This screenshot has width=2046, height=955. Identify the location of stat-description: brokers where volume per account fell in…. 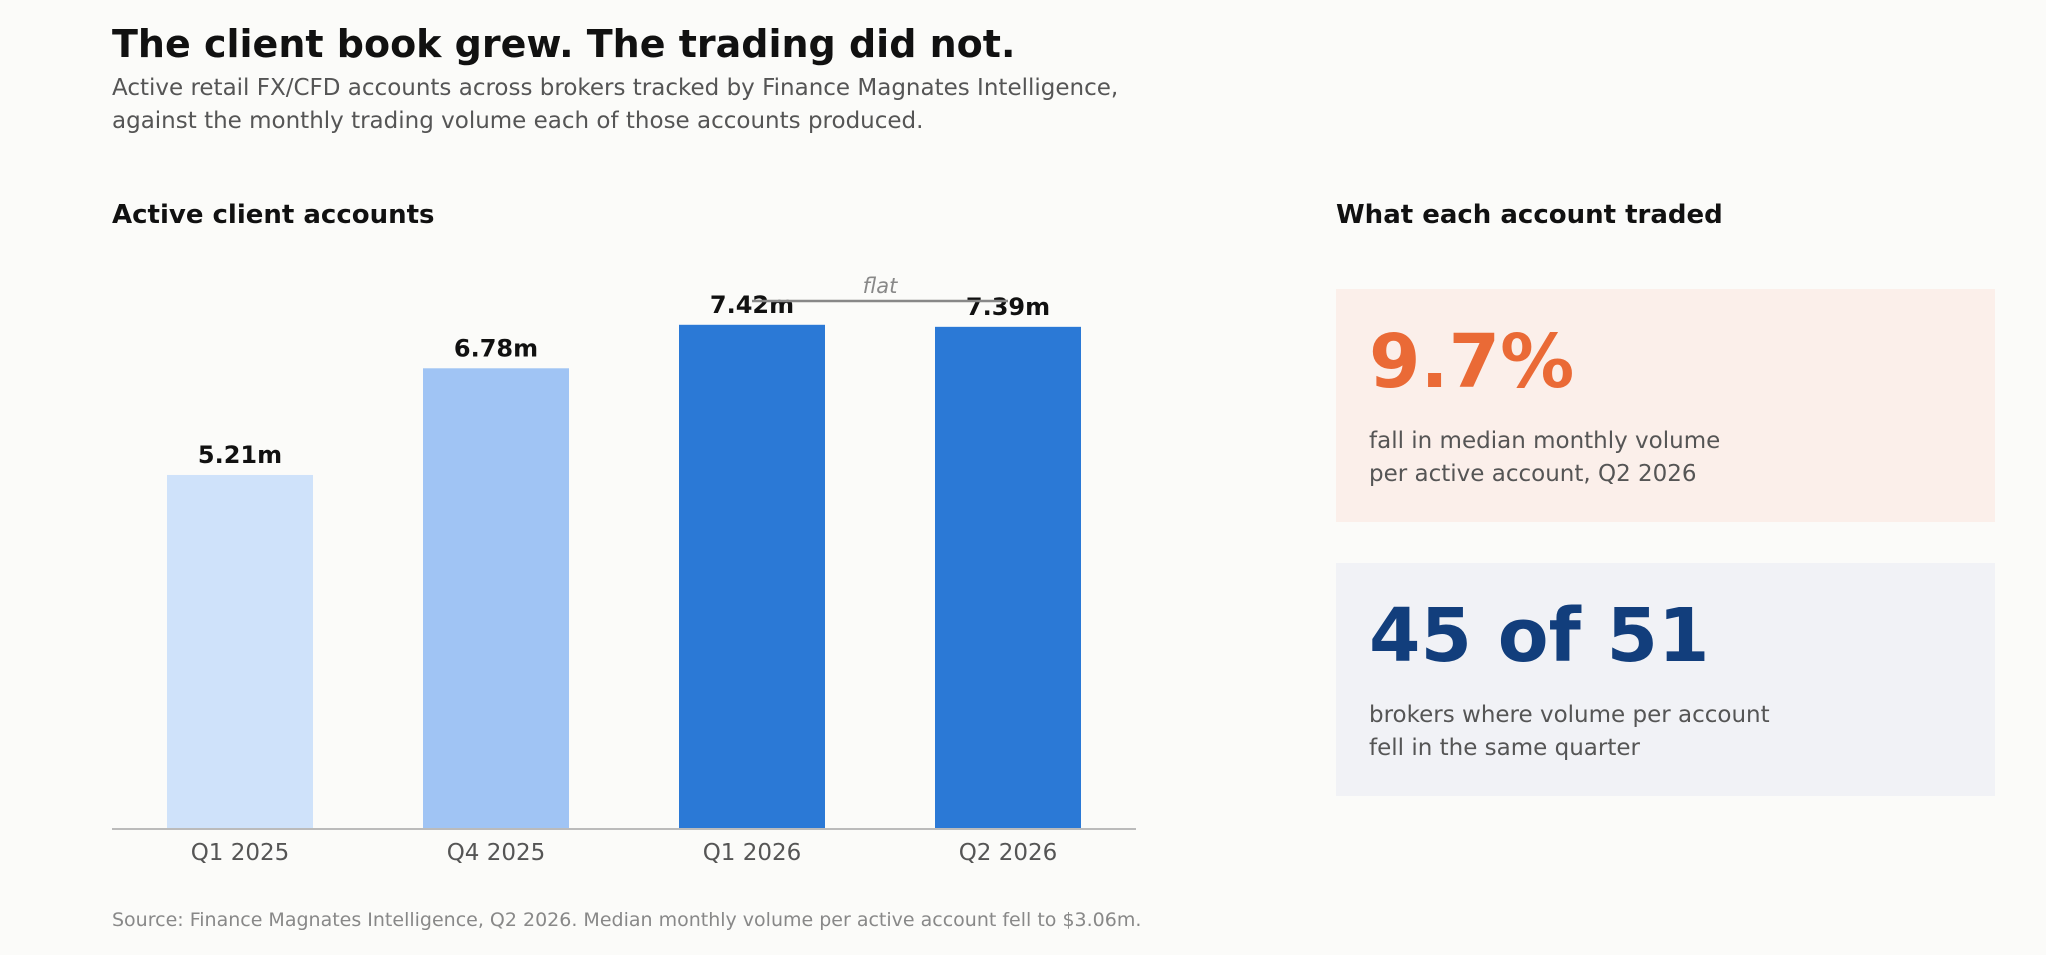
(1649, 732).